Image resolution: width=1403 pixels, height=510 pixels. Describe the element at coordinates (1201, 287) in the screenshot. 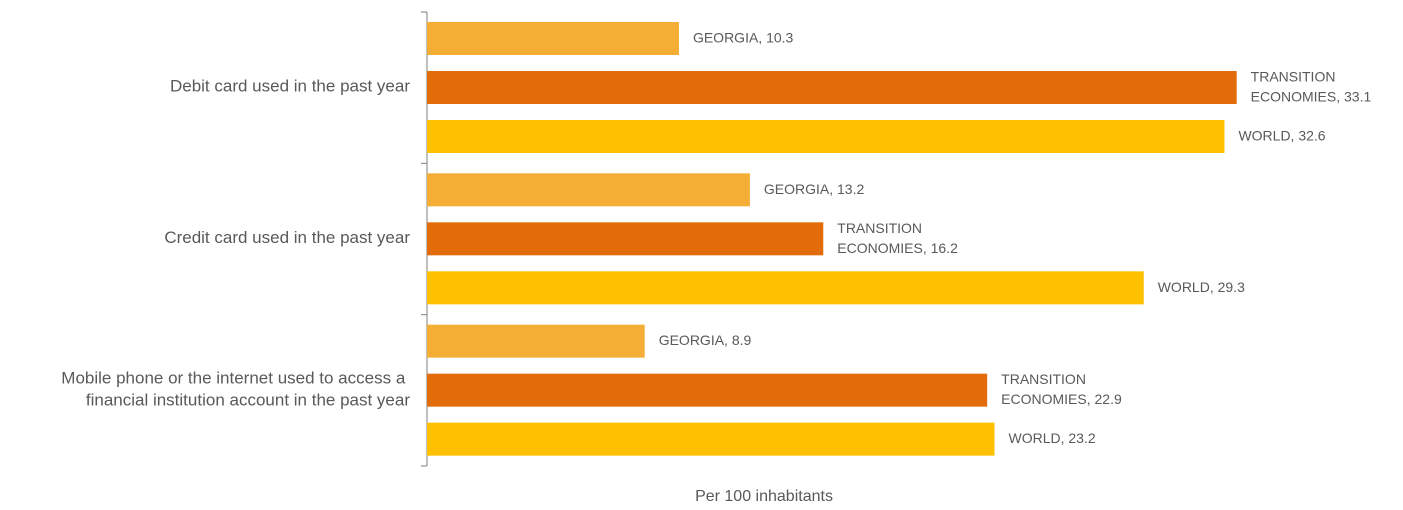

I see `data-label: WORLD, 29.3` at that location.